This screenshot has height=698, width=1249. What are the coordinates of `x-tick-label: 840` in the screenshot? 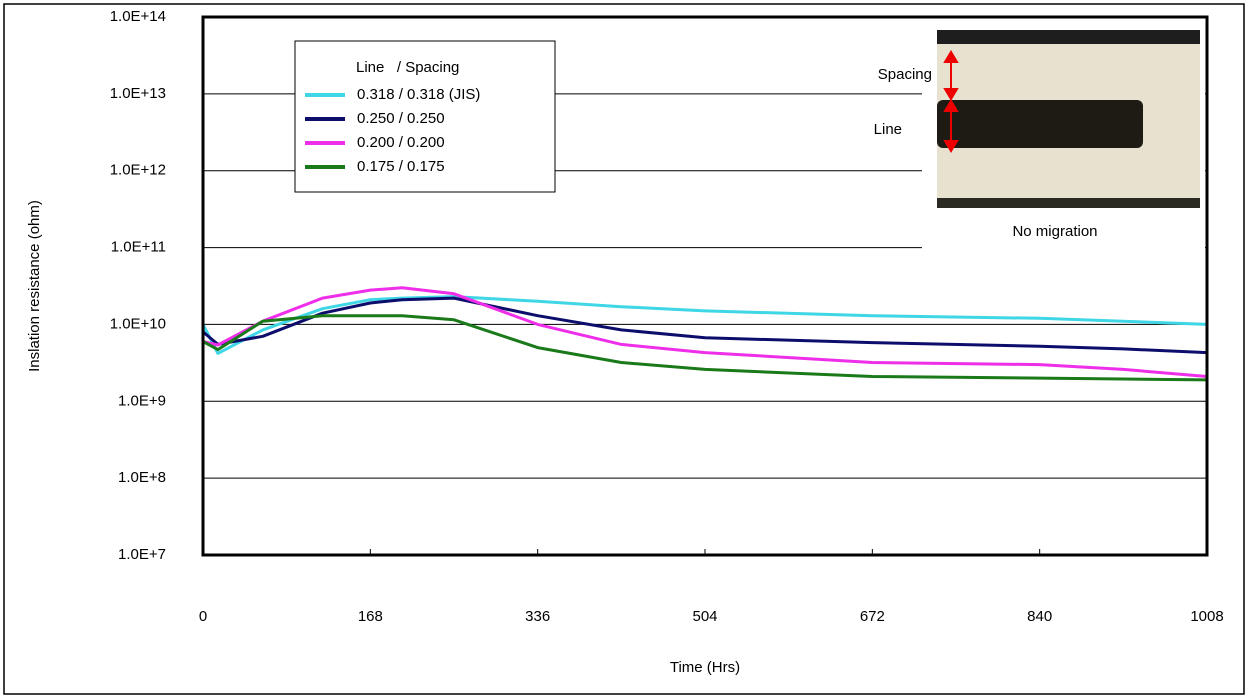 It's located at (1039, 616).